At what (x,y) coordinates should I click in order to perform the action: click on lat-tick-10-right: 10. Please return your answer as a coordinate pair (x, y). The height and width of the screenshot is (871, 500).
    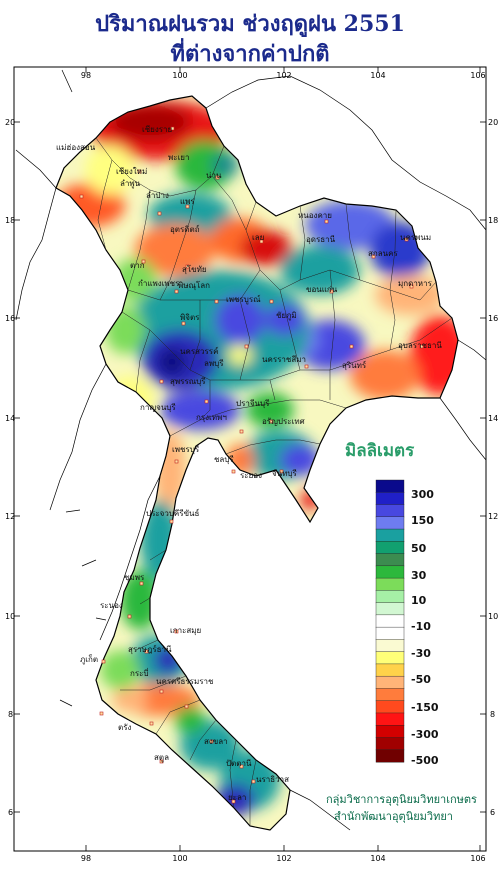
    Looking at the image, I should click on (493, 616).